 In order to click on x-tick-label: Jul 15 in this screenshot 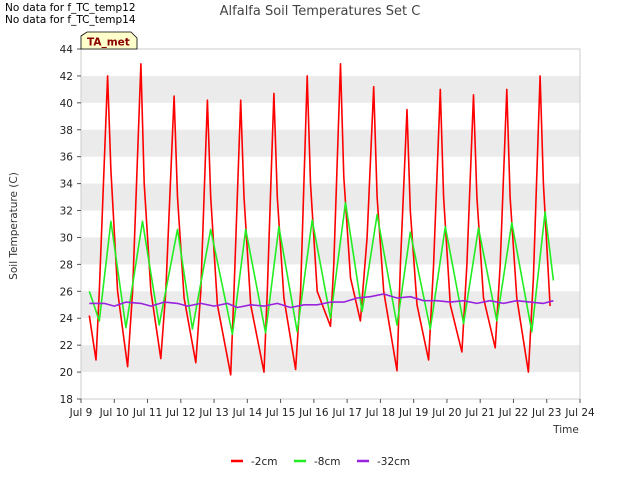, I will do `click(280, 413)`.